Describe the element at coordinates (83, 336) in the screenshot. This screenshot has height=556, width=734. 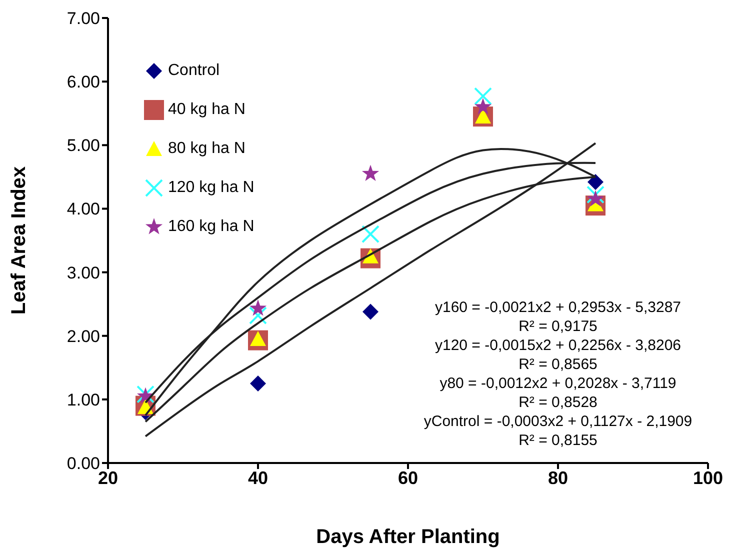
I see `y-tick-label: 2.00` at that location.